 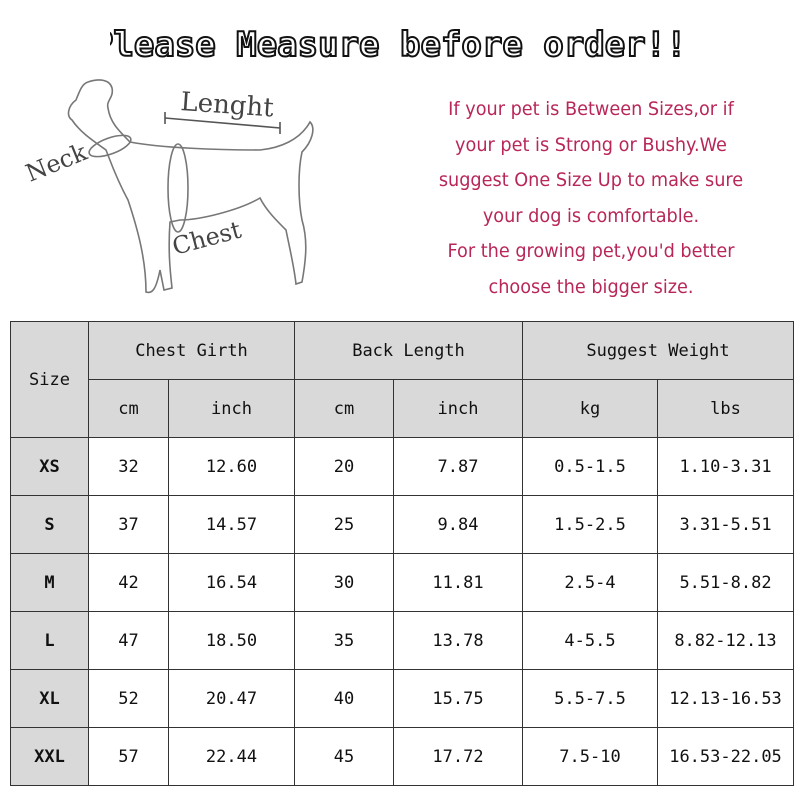 I want to click on back-cm-cell: 30, so click(x=344, y=582).